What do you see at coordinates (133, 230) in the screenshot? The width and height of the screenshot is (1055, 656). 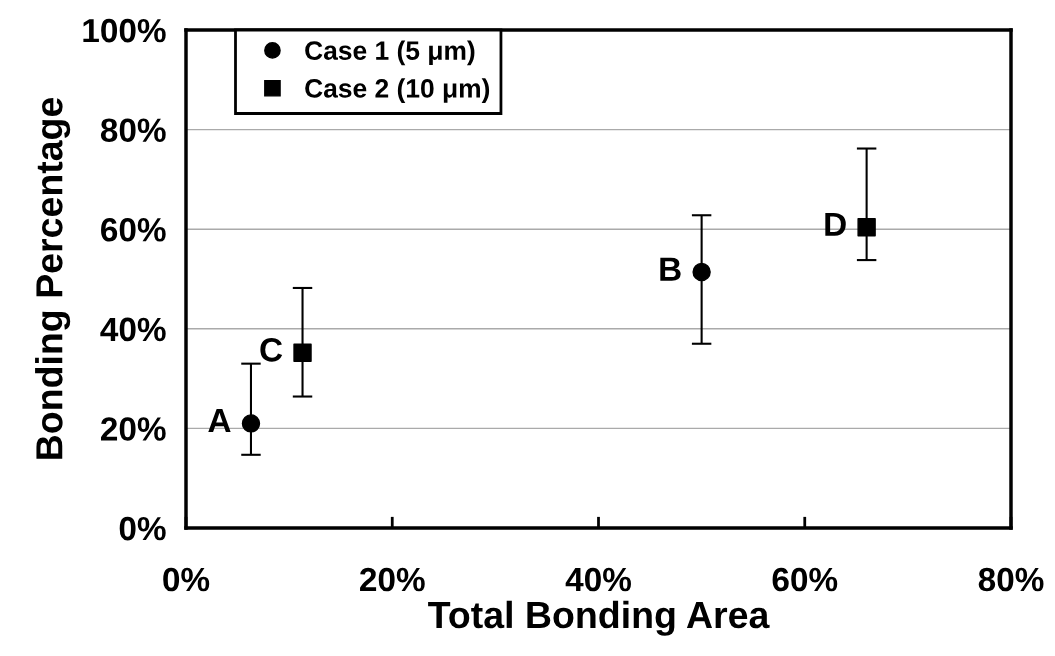 I see `y-tick-label: 60%` at bounding box center [133, 230].